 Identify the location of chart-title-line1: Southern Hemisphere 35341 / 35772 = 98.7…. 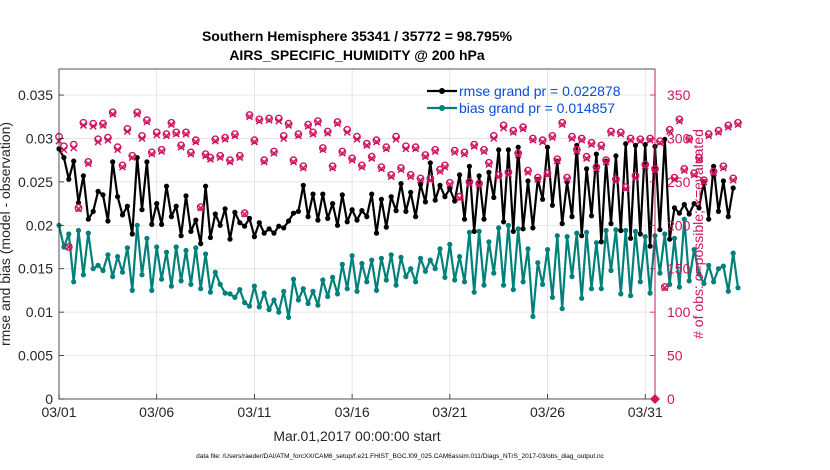
(357, 36).